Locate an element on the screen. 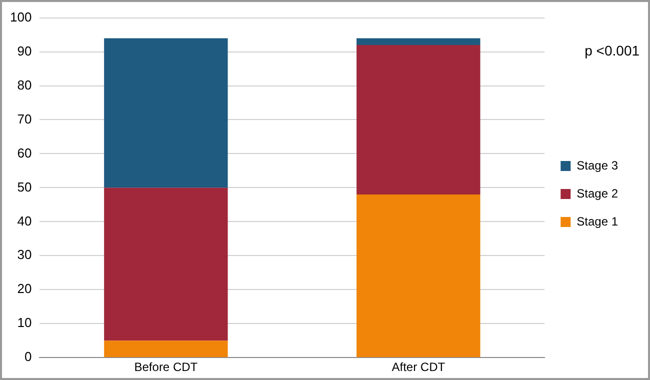 The width and height of the screenshot is (650, 380). legend-label: Stage 1 is located at coordinates (597, 221).